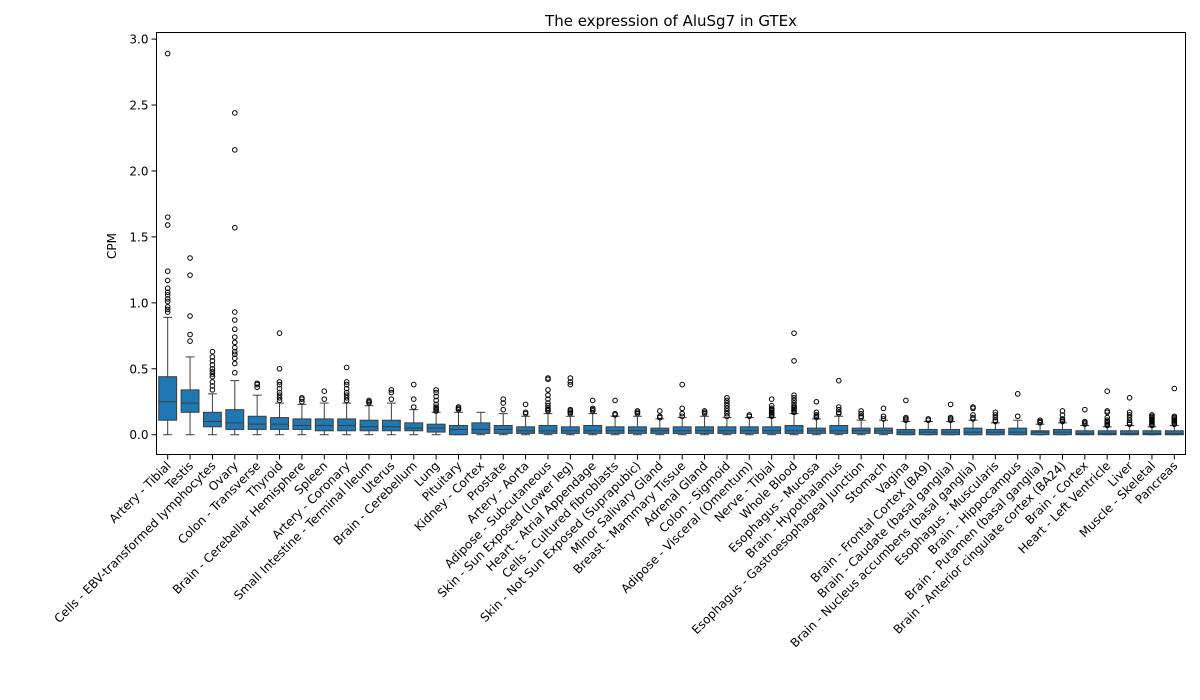  What do you see at coordinates (112, 246) in the screenshot?
I see `y-axis-label: CPM` at bounding box center [112, 246].